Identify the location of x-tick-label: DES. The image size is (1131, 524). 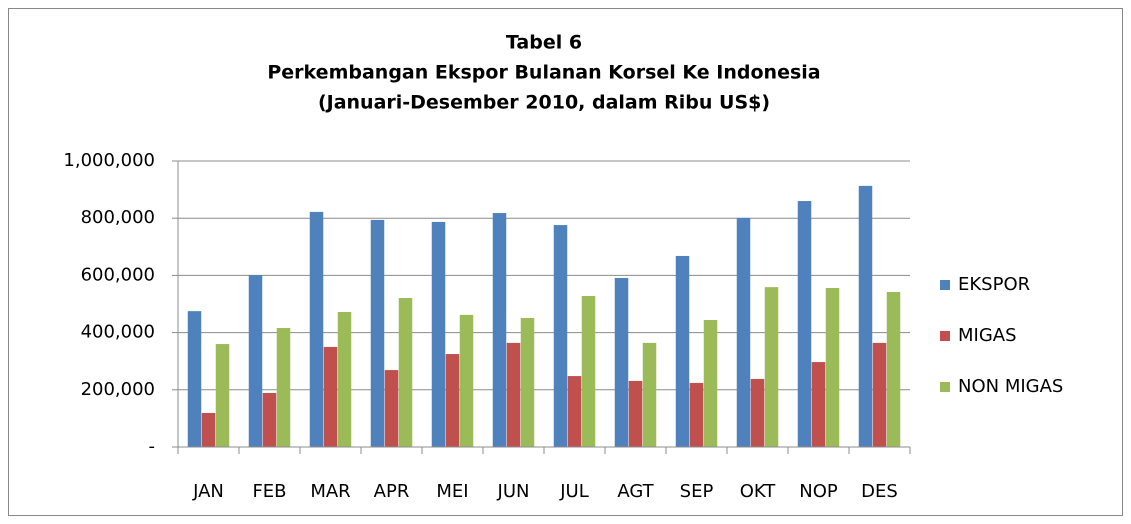
(879, 491).